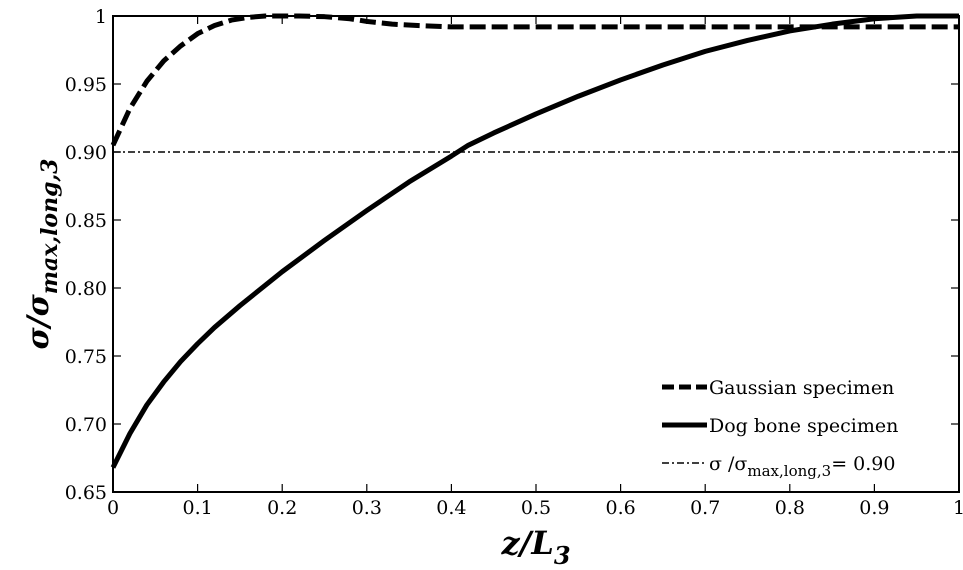 The width and height of the screenshot is (963, 570). Describe the element at coordinates (958, 508) in the screenshot. I see `x-tick-label: 1` at that location.